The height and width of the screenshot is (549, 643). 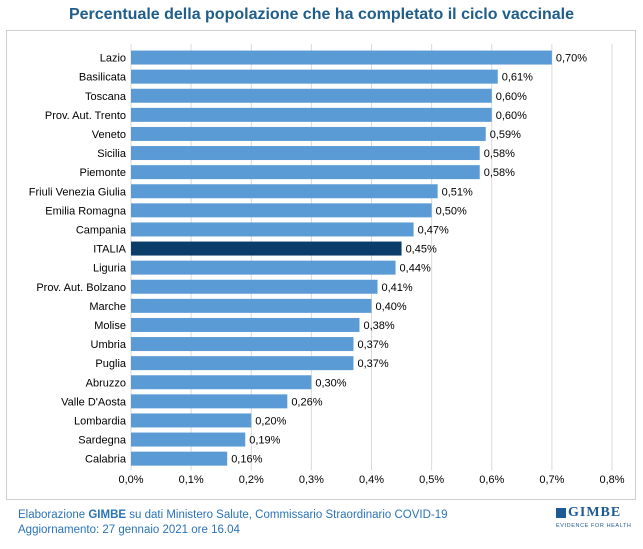 What do you see at coordinates (433, 230) in the screenshot?
I see `value-label: 0,47%` at bounding box center [433, 230].